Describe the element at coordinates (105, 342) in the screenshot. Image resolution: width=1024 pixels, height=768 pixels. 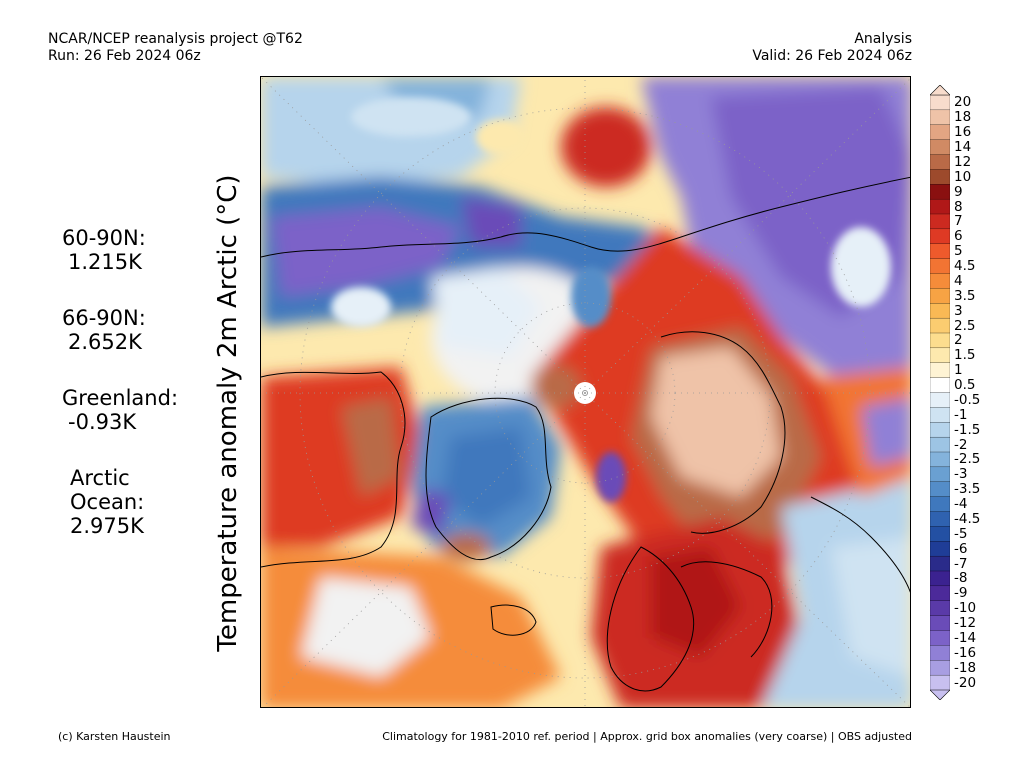
I see `stat-value: 2.652K` at that location.